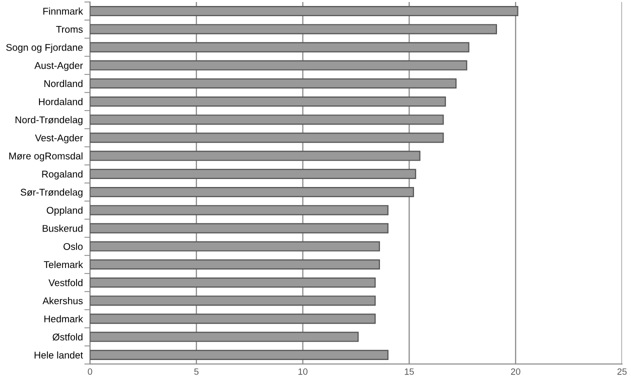  What do you see at coordinates (196, 371) in the screenshot?
I see `x-tick-label: 5` at bounding box center [196, 371].